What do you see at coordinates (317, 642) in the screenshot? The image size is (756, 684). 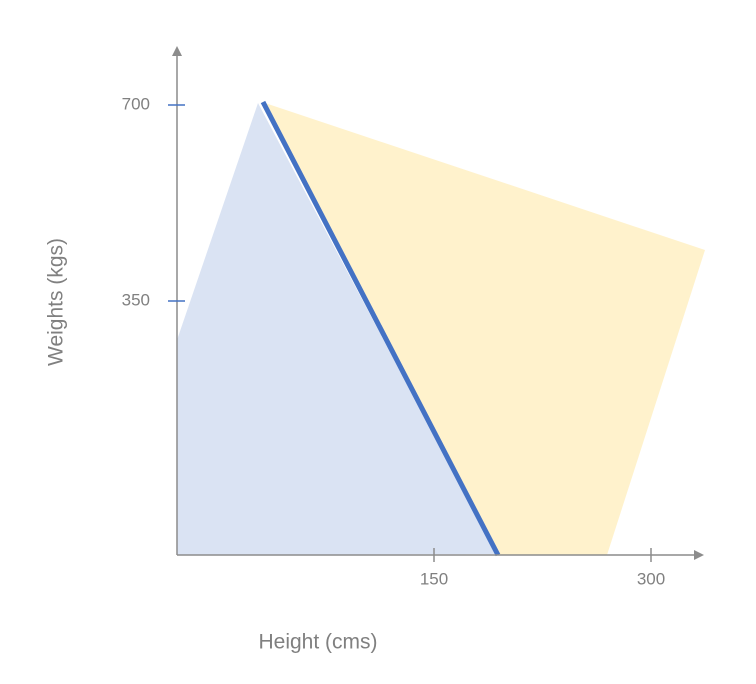 I see `x-axis-title: Height (cms)` at bounding box center [317, 642].